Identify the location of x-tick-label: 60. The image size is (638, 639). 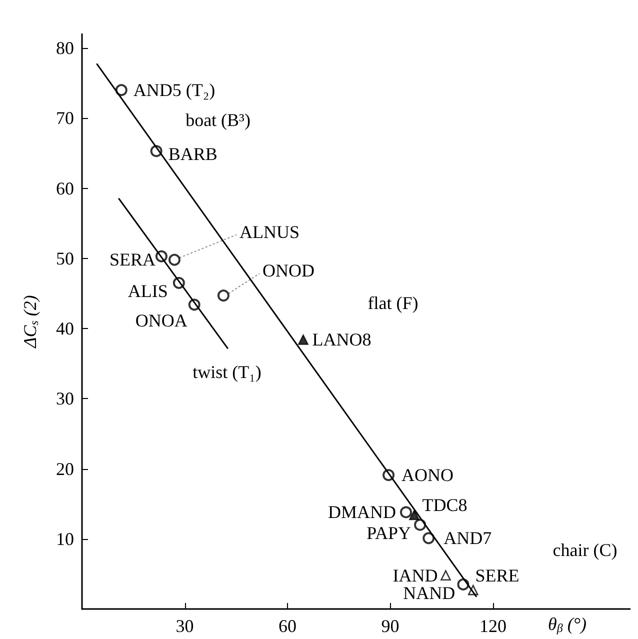
(287, 626).